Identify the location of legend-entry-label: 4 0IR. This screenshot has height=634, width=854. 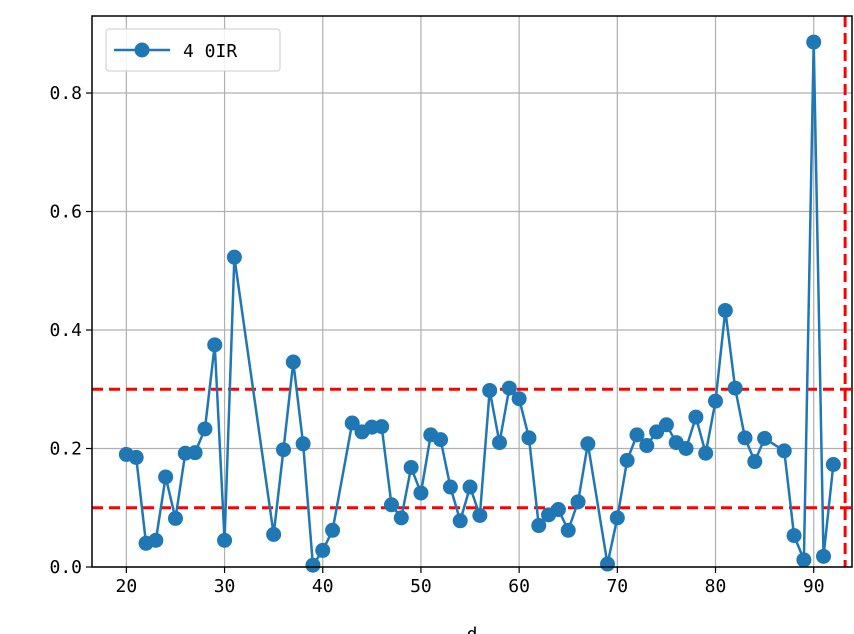
(210, 51).